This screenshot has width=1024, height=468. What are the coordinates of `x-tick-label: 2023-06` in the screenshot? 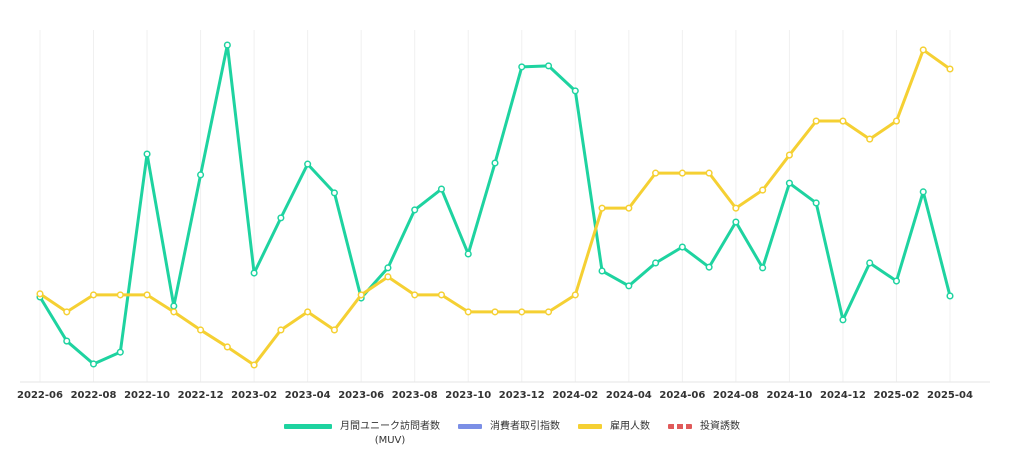 It's located at (361, 395).